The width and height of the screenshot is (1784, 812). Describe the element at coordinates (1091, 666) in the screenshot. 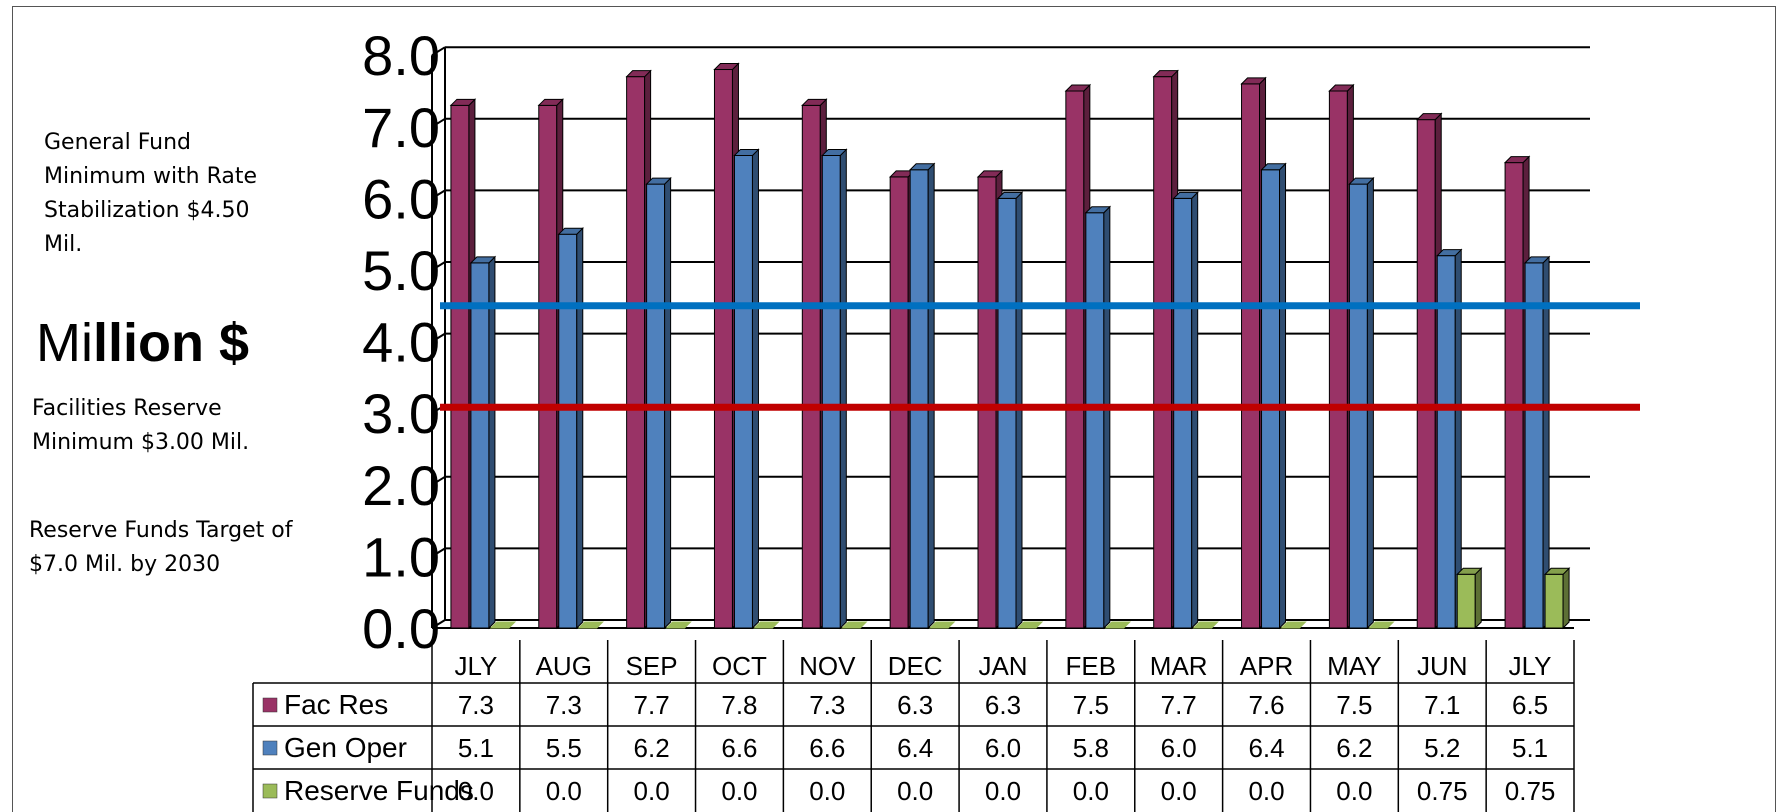

I see `x-tick-label: FEB` at that location.